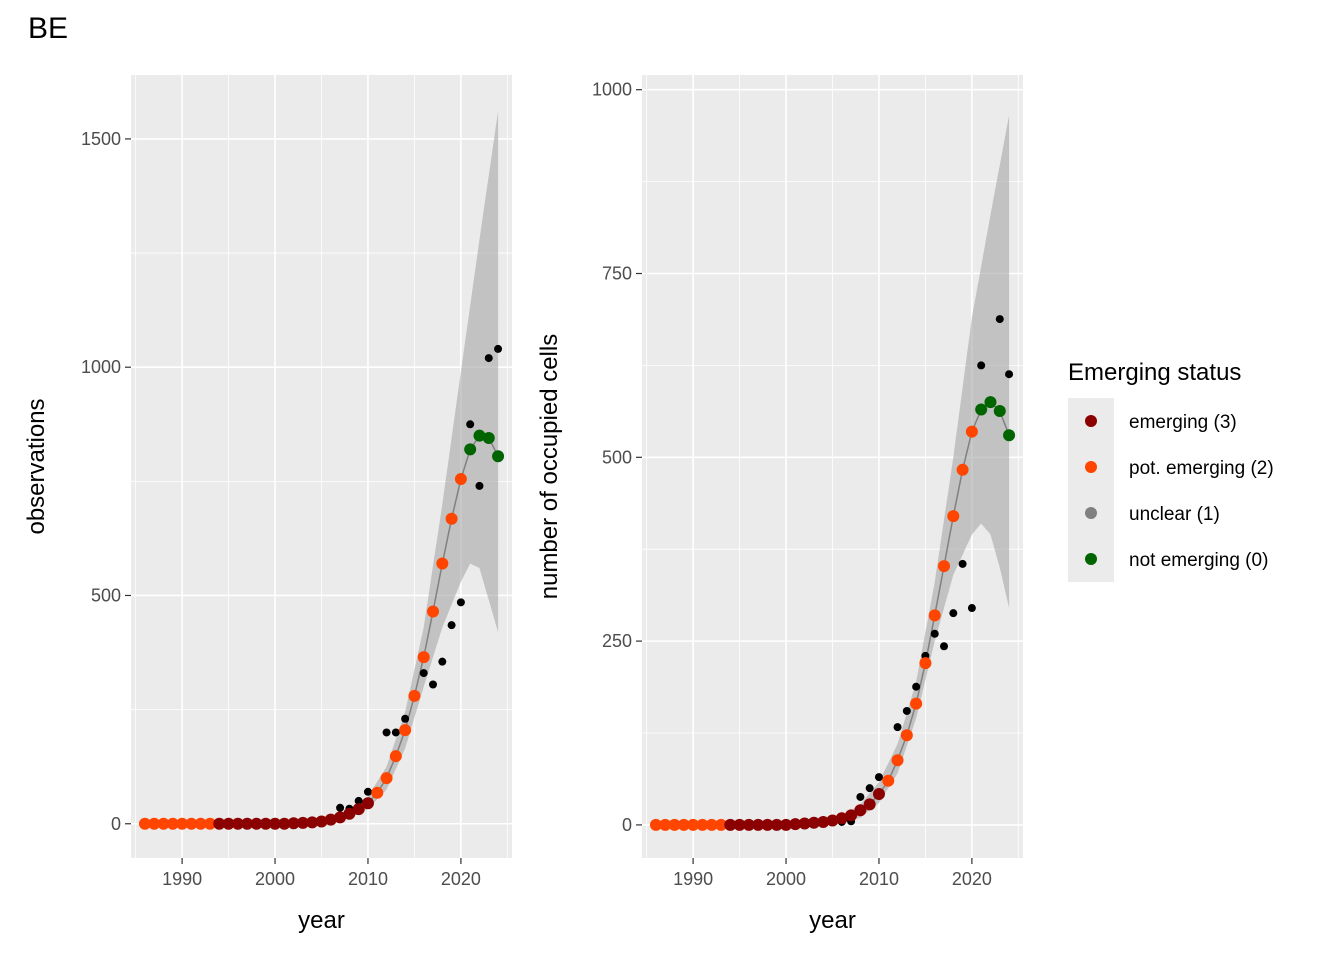 The width and height of the screenshot is (1344, 960). What do you see at coordinates (549, 466) in the screenshot?
I see `y-axis-title: number of occupied cells` at bounding box center [549, 466].